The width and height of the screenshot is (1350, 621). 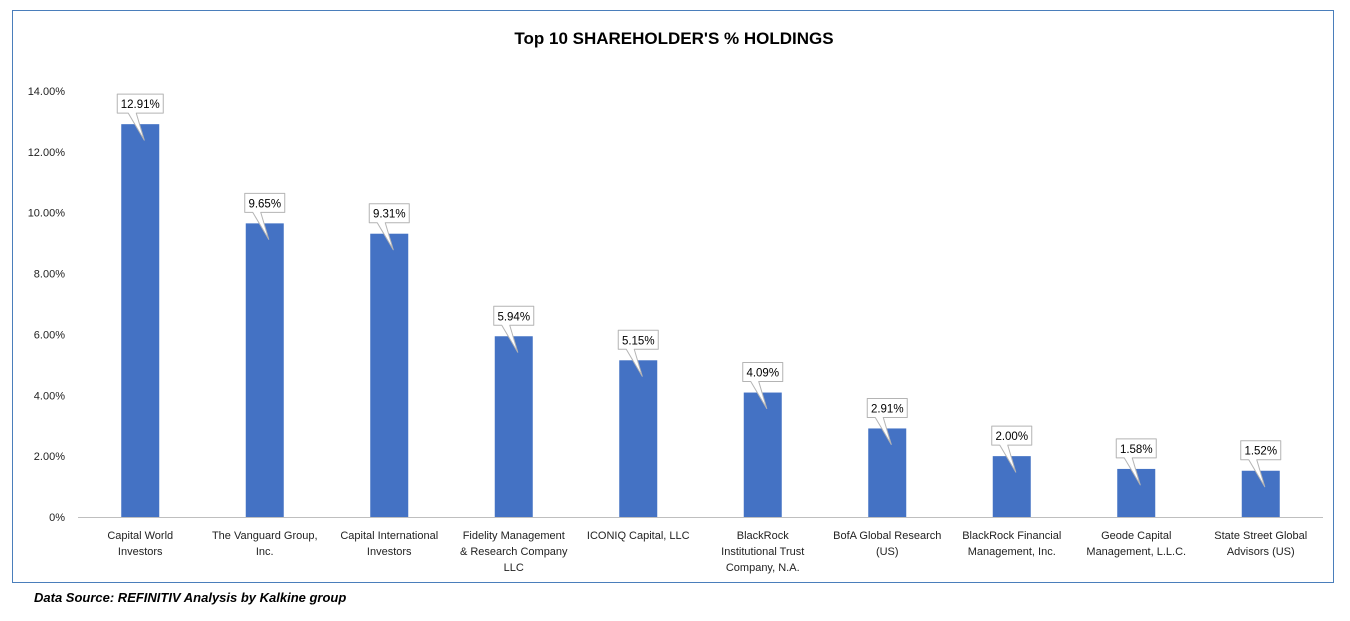 What do you see at coordinates (265, 544) in the screenshot?
I see `x-tick-label: The Vanguard Group, Inc.` at bounding box center [265, 544].